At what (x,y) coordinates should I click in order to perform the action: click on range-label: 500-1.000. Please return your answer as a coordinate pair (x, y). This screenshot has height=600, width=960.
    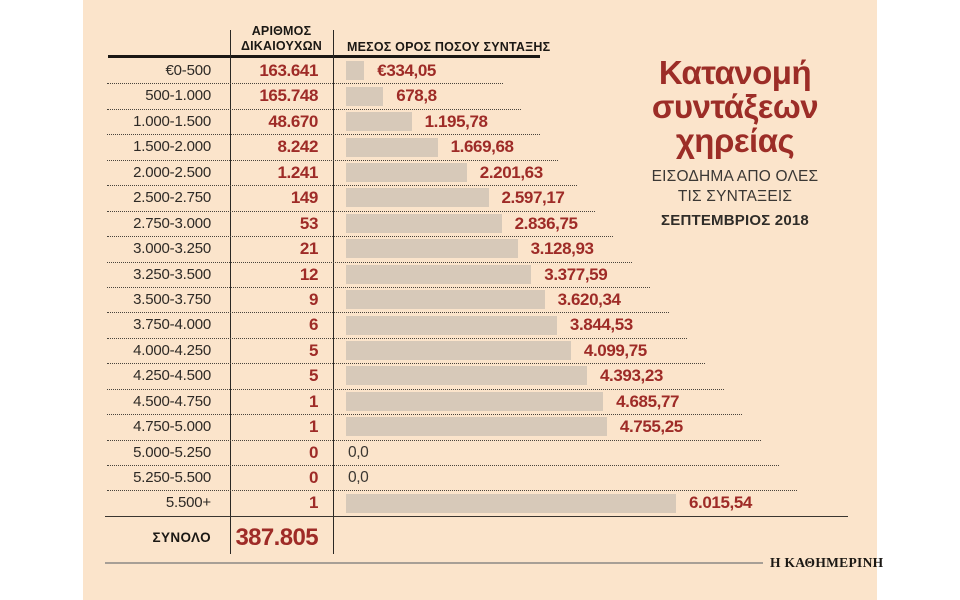
    Looking at the image, I should click on (178, 96).